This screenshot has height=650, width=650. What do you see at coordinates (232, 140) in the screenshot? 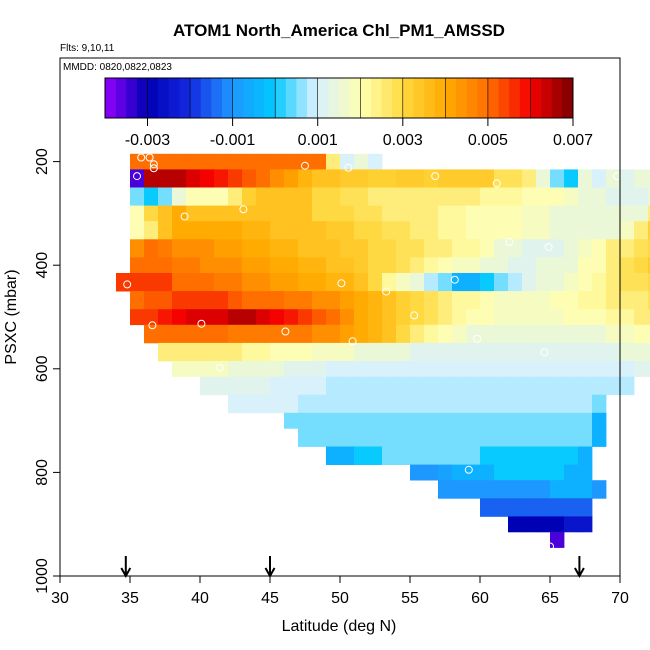
I see `colorbar-tick-label: -0.001` at bounding box center [232, 140].